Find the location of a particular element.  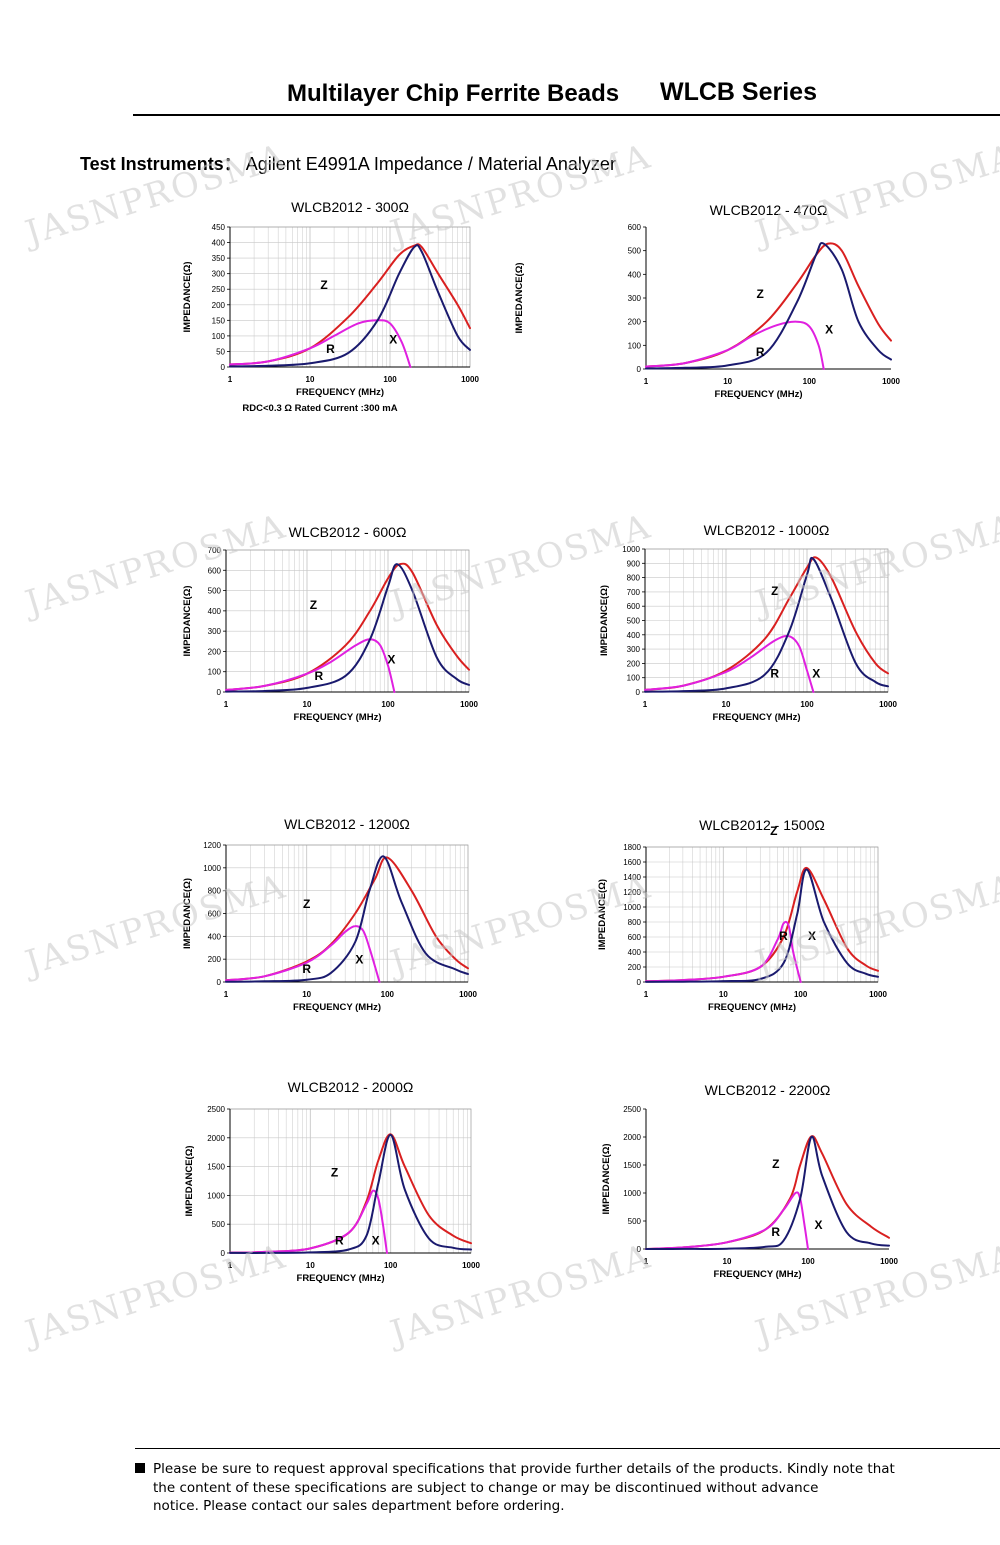

y-tick-label: 2500 is located at coordinates (216, 1109).